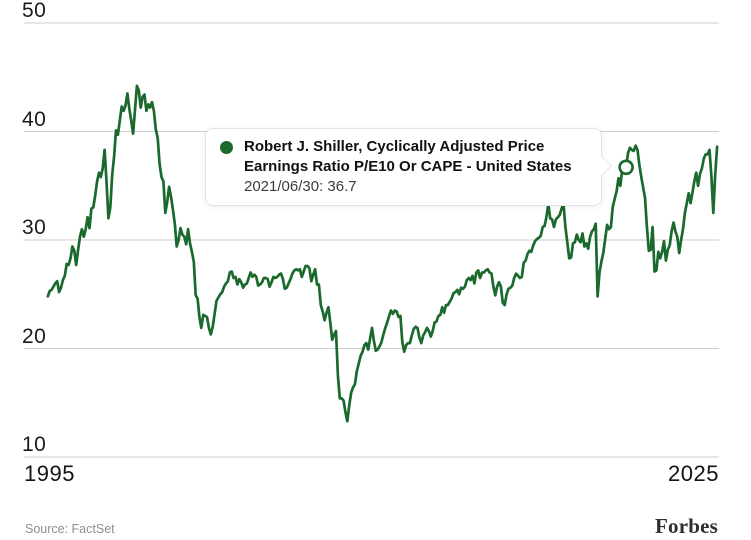  Describe the element at coordinates (693, 473) in the screenshot. I see `x-axis-label-end: 2025` at that location.